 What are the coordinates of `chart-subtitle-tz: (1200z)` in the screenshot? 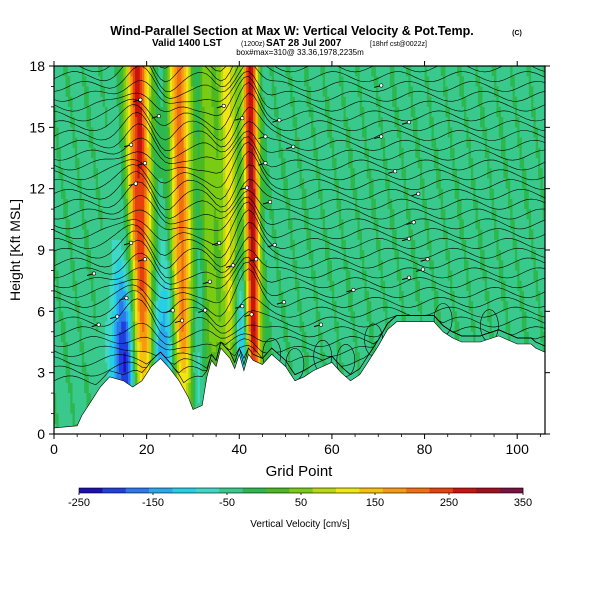 It's located at (253, 44).